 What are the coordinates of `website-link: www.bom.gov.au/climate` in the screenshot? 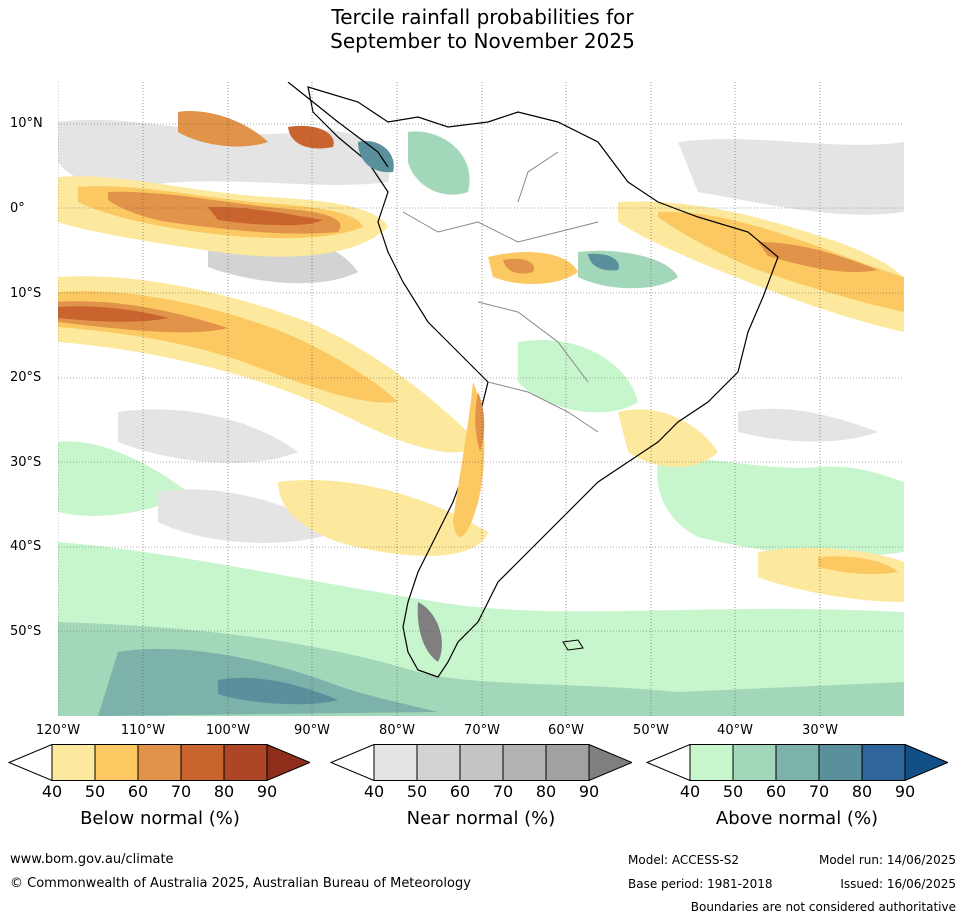 It's located at (92, 859).